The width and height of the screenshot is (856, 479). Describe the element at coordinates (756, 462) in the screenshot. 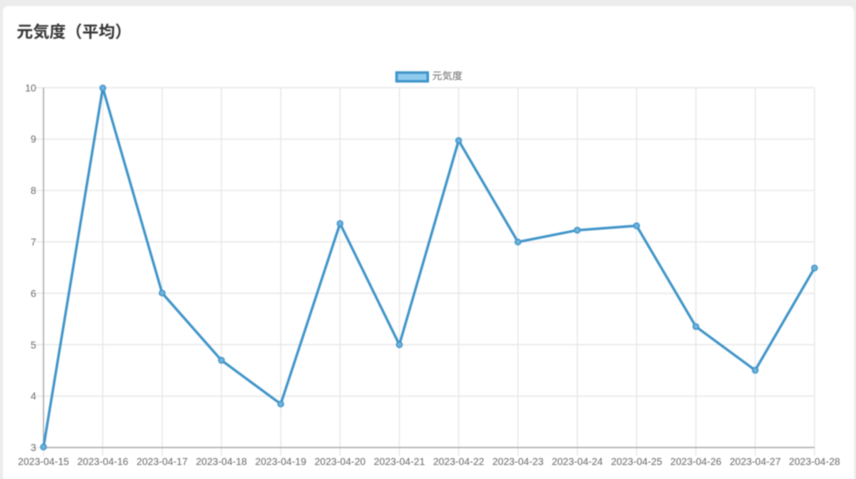

I see `svg-text: 2023-04-27` at that location.